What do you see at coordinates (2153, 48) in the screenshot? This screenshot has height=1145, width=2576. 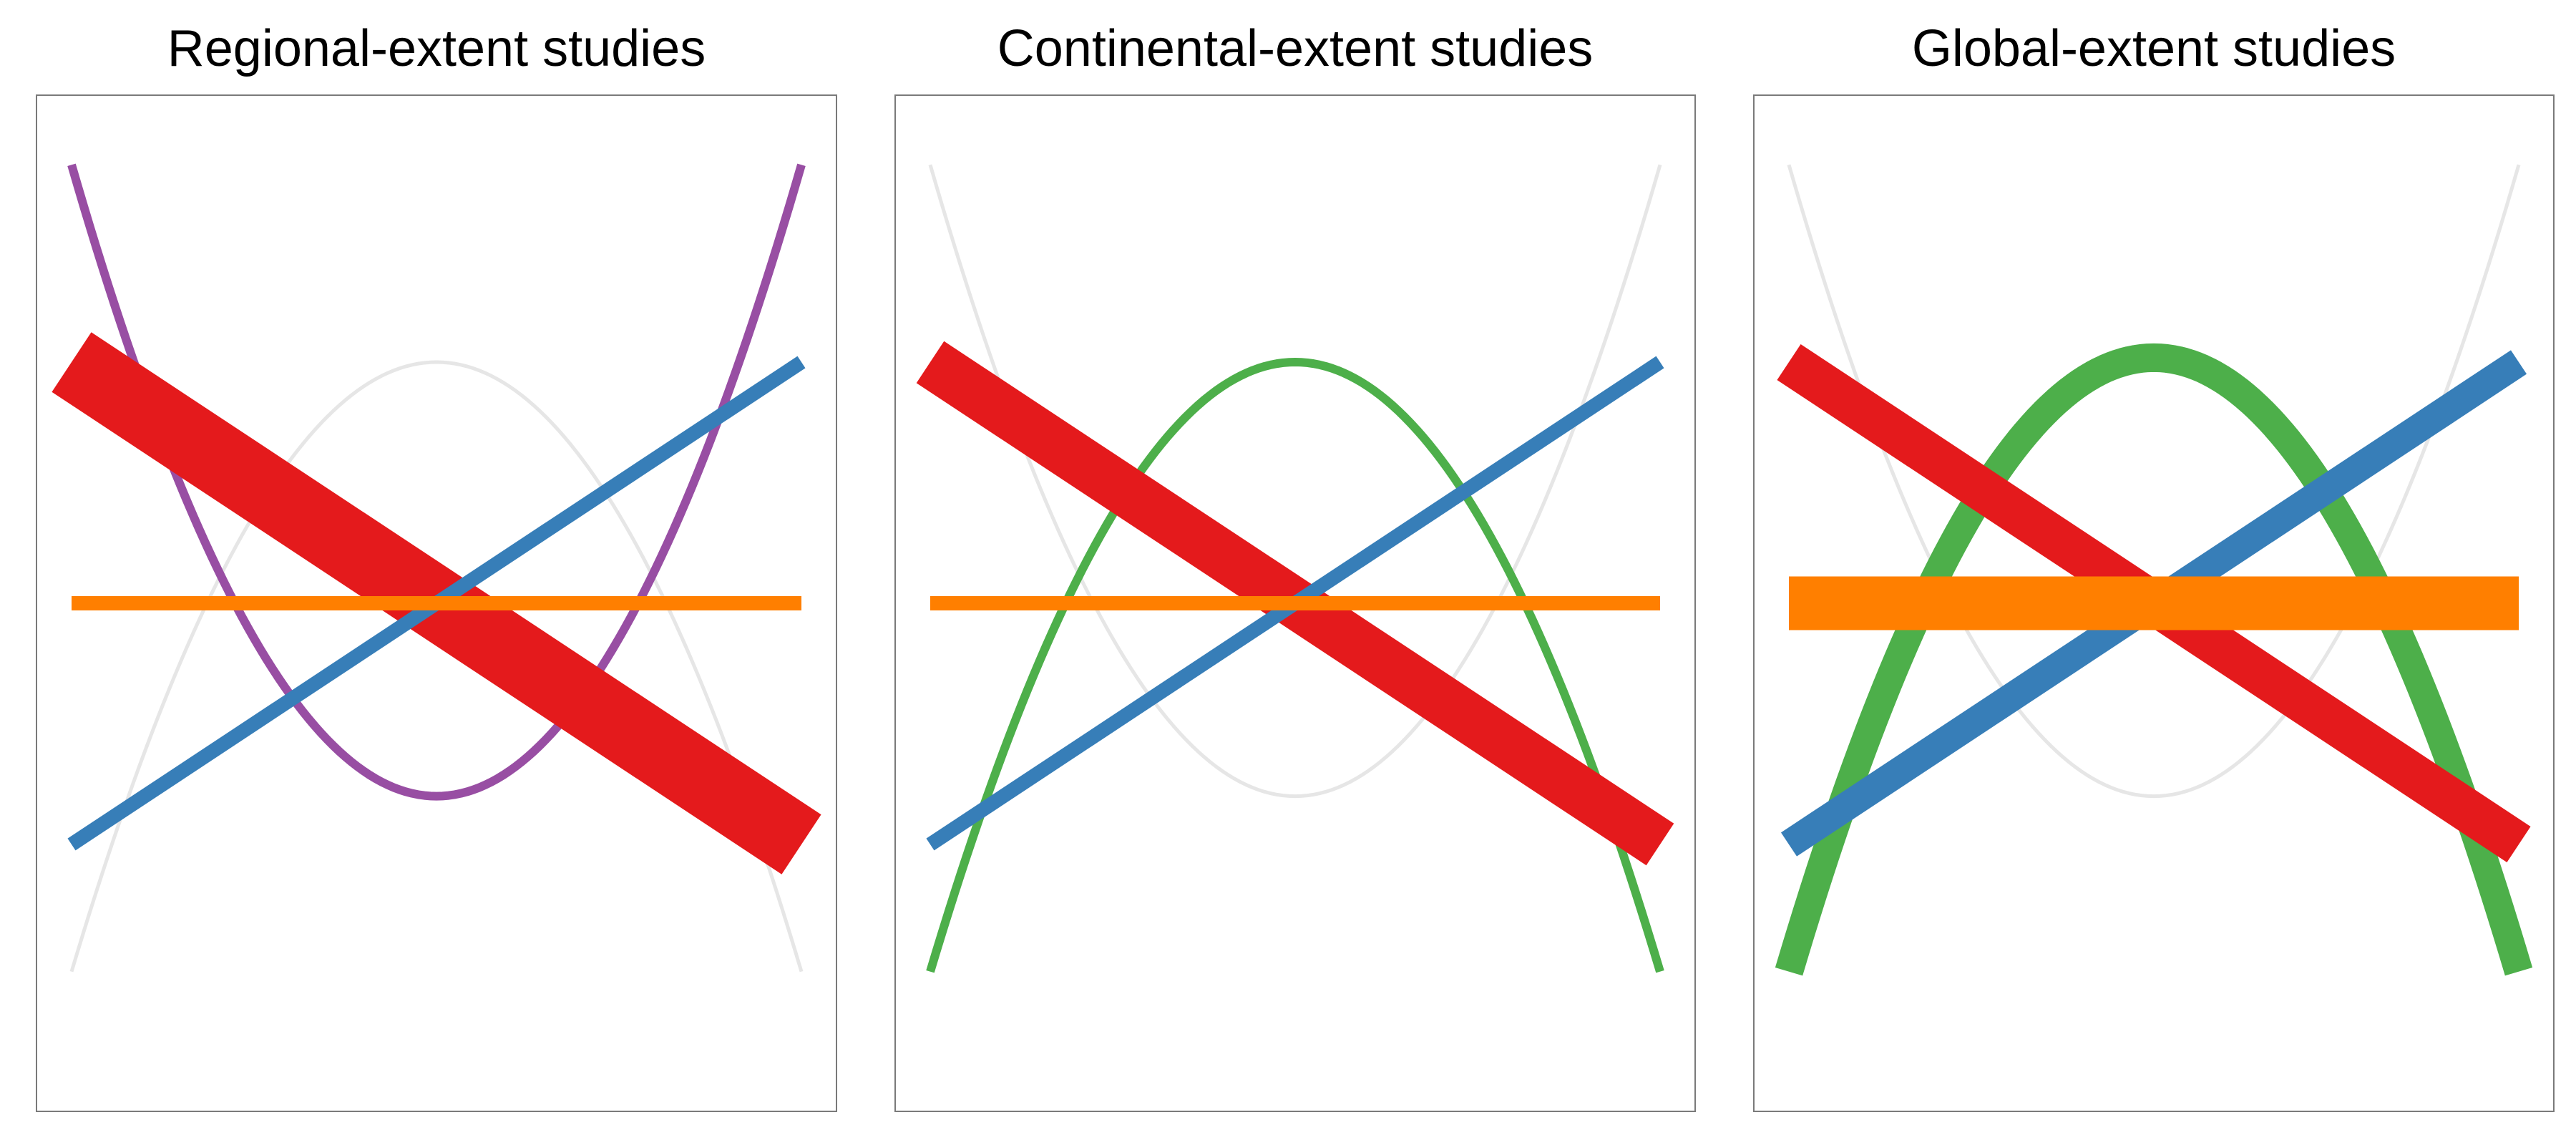 I see `panel-title: Global-extent studies` at bounding box center [2153, 48].